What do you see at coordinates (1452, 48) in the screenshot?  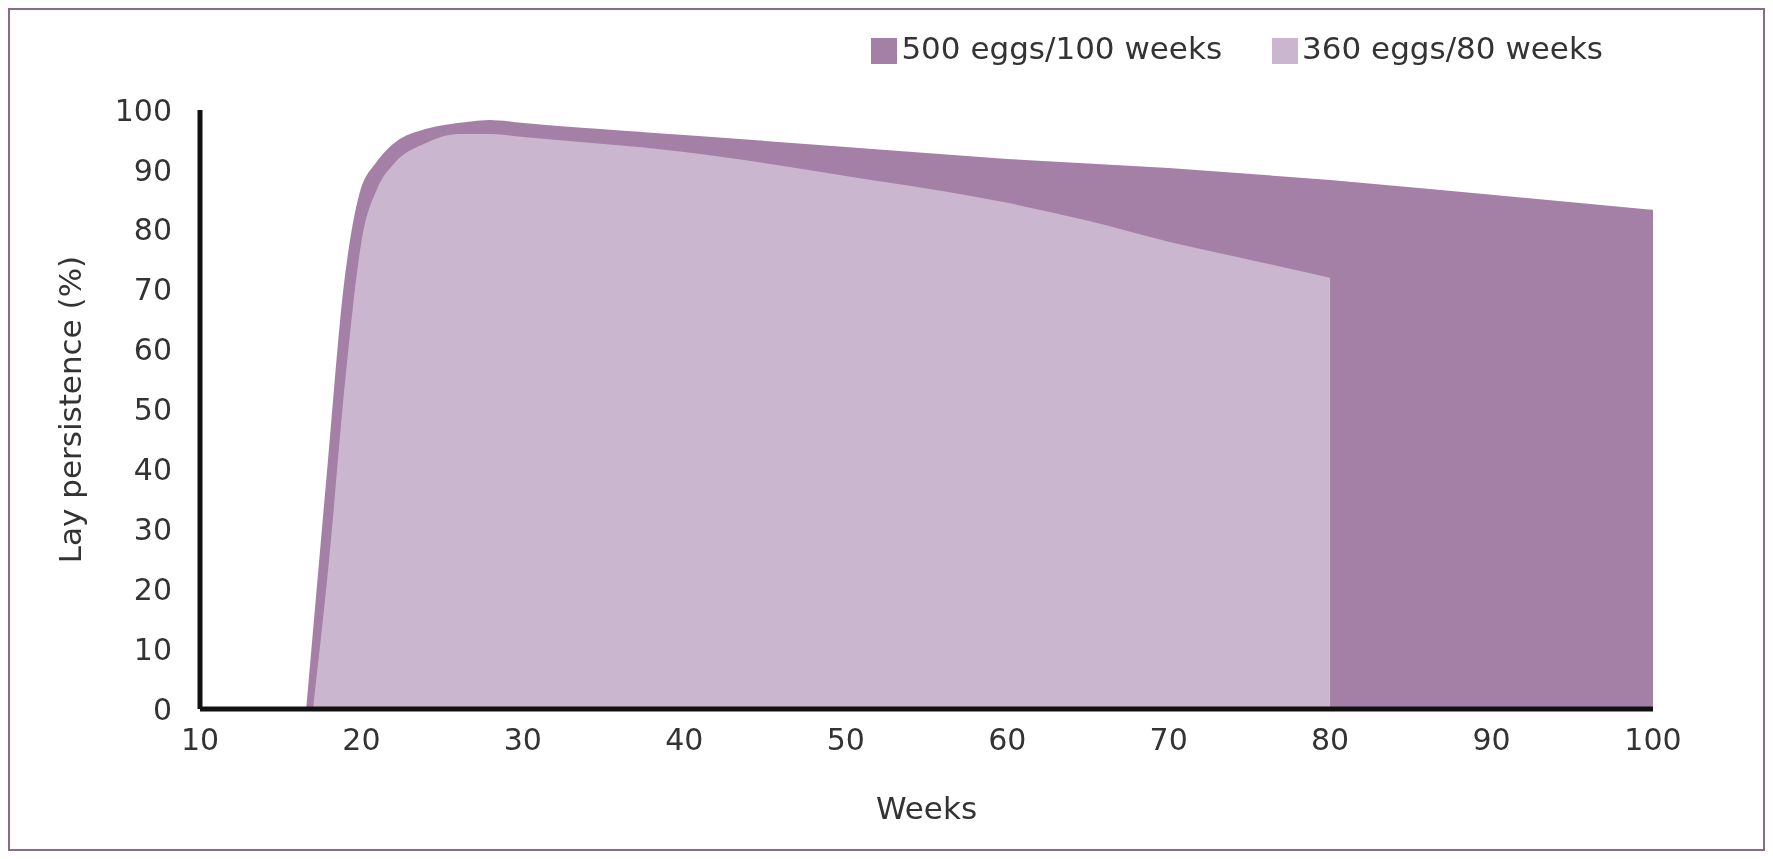 I see `legend-label: 360 eggs/80 weeks` at bounding box center [1452, 48].